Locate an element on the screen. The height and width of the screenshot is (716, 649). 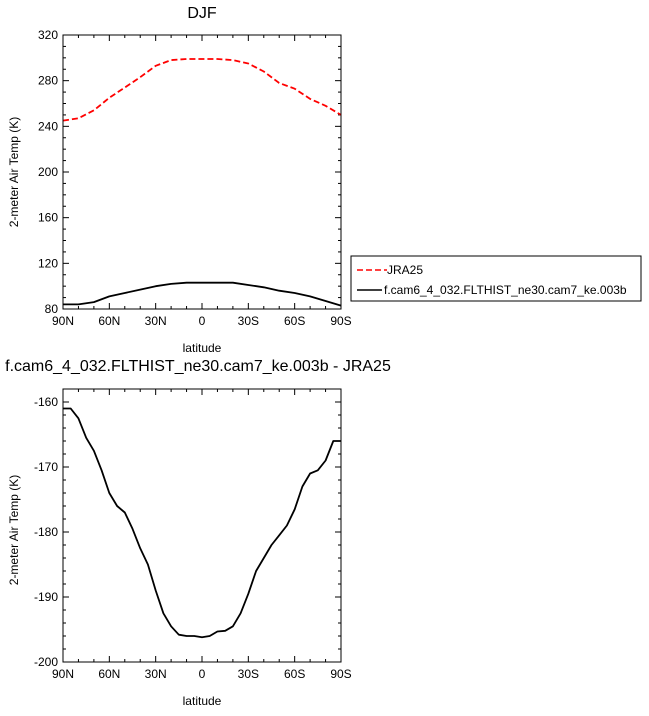
bottom-x-tick-label: 60N is located at coordinates (109, 674).